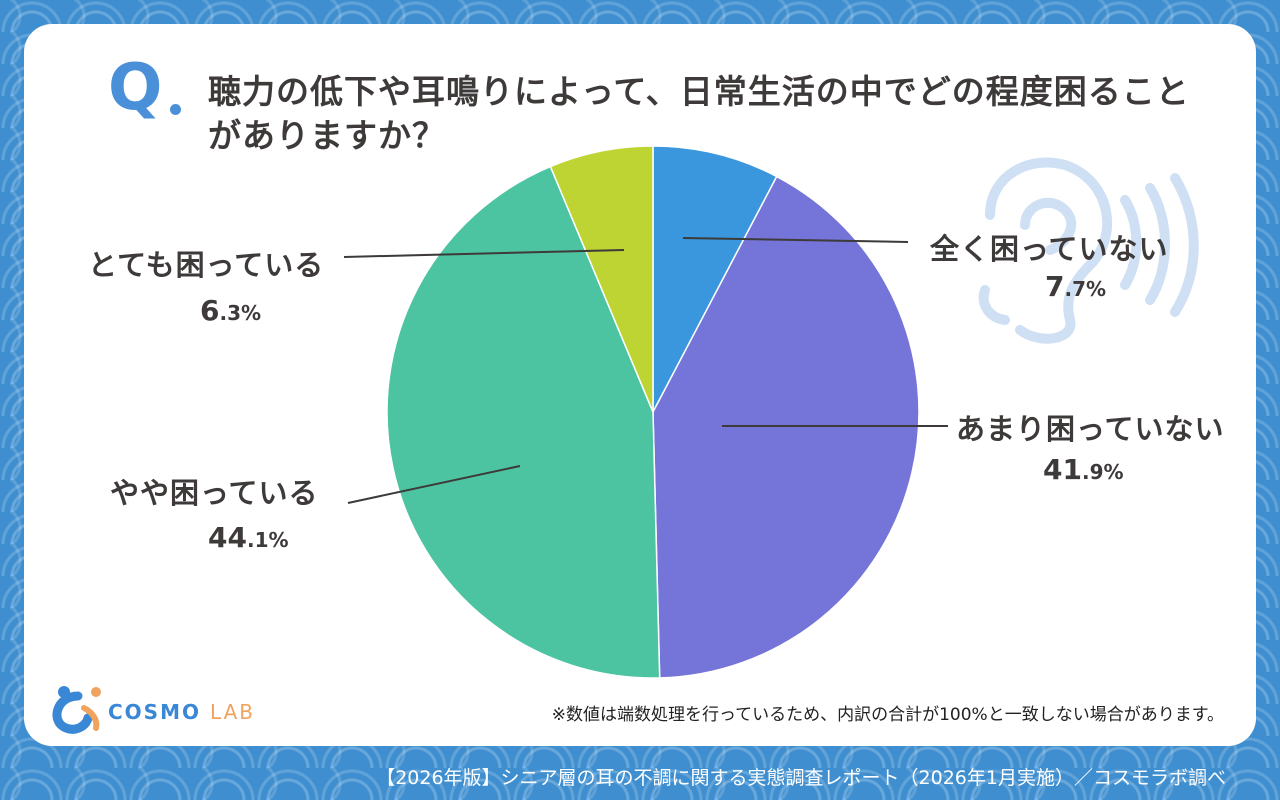 The height and width of the screenshot is (800, 1280). Describe the element at coordinates (1062, 469) in the screenshot. I see `slice-value-s1-int: 41` at that location.